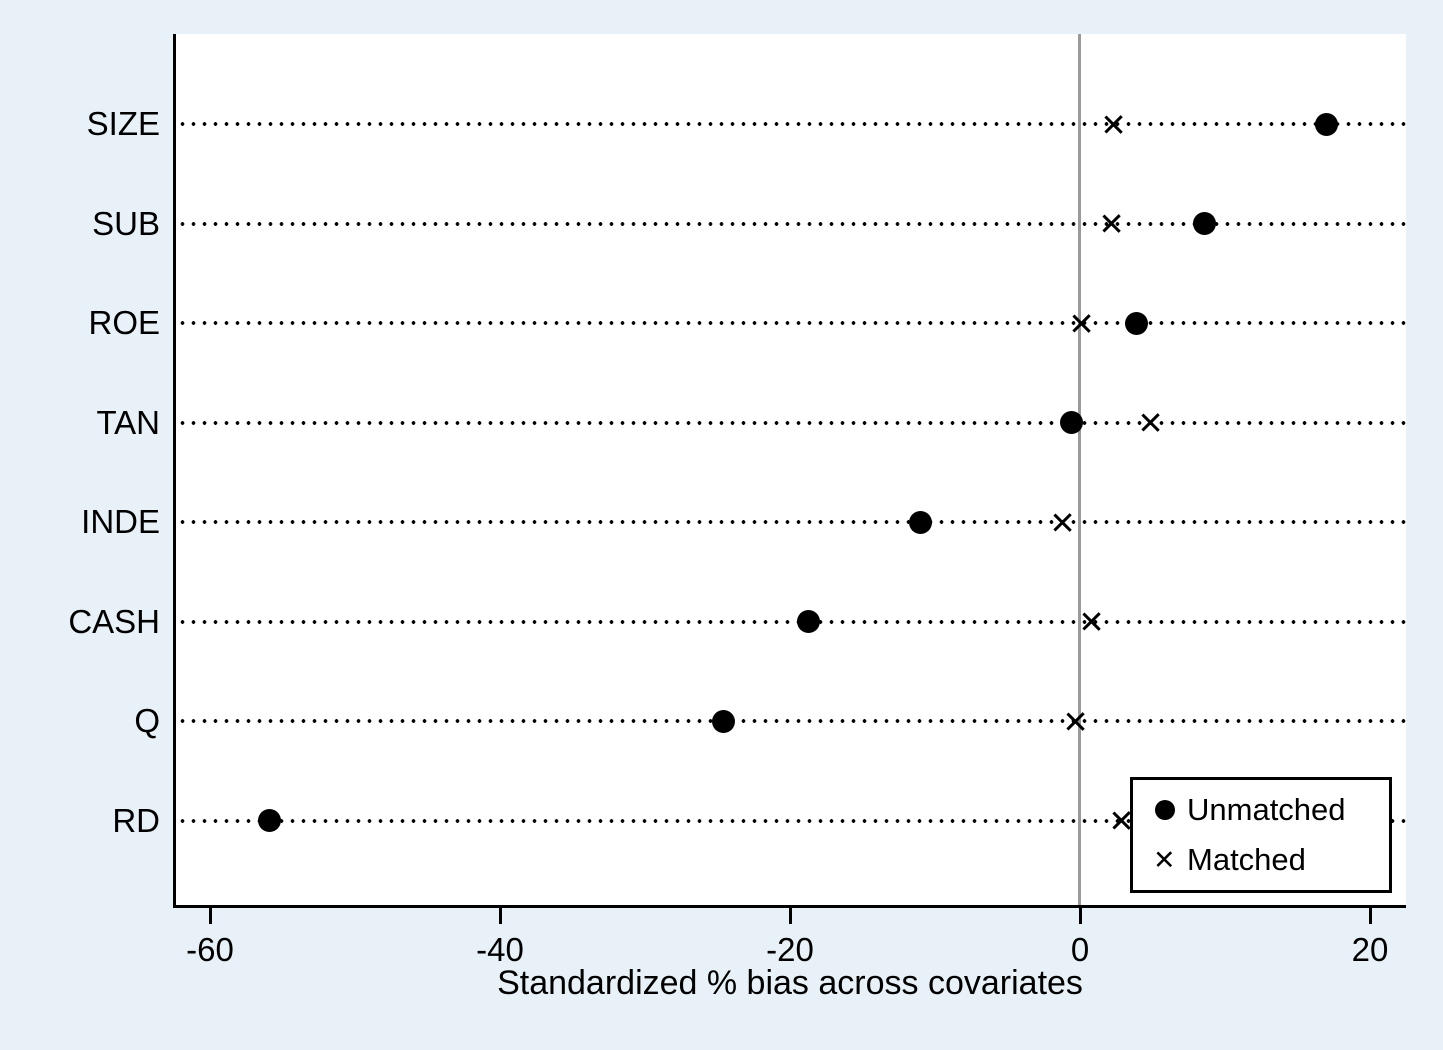 Image resolution: width=1443 pixels, height=1050 pixels. Describe the element at coordinates (789, 906) in the screenshot. I see `x-axis-line` at that location.